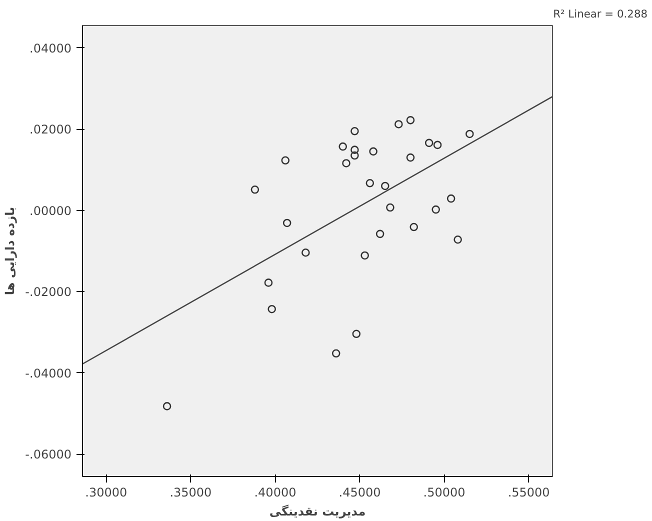 Image resolution: width=652 pixels, height=521 pixels. I want to click on x-tick-label: .55000, so click(529, 493).